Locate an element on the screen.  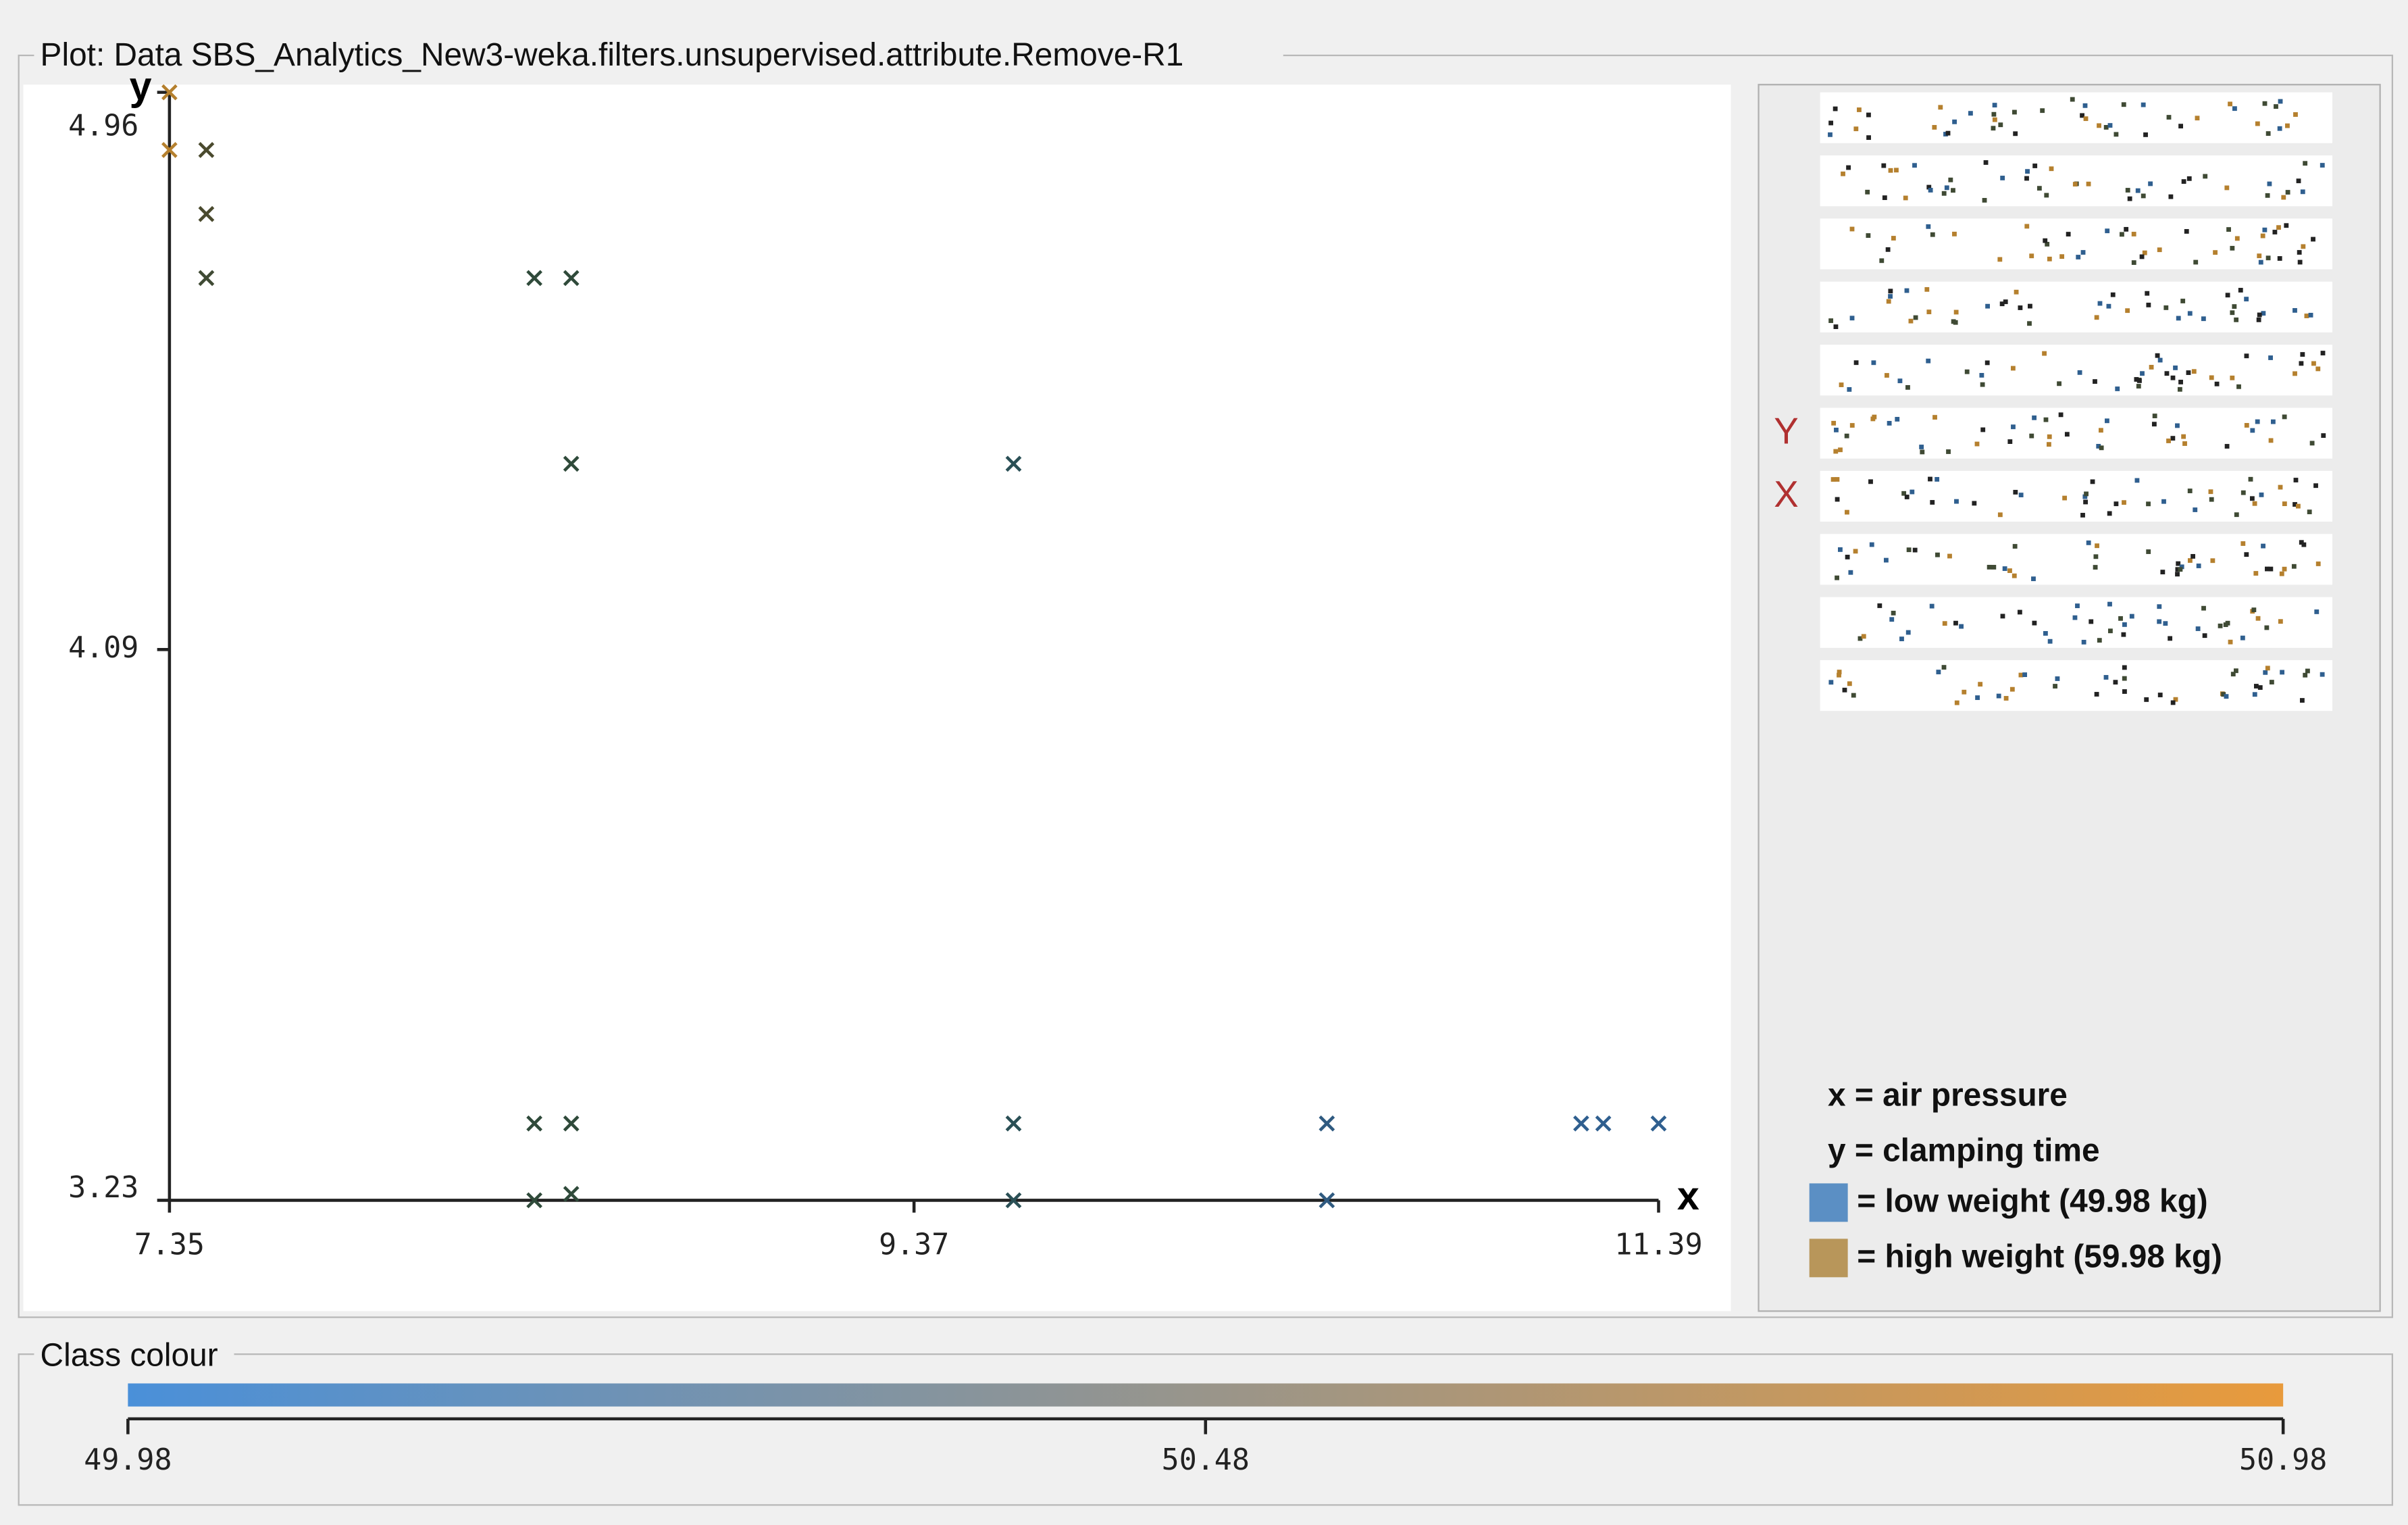
legend-swatch is located at coordinates (1828, 1202).